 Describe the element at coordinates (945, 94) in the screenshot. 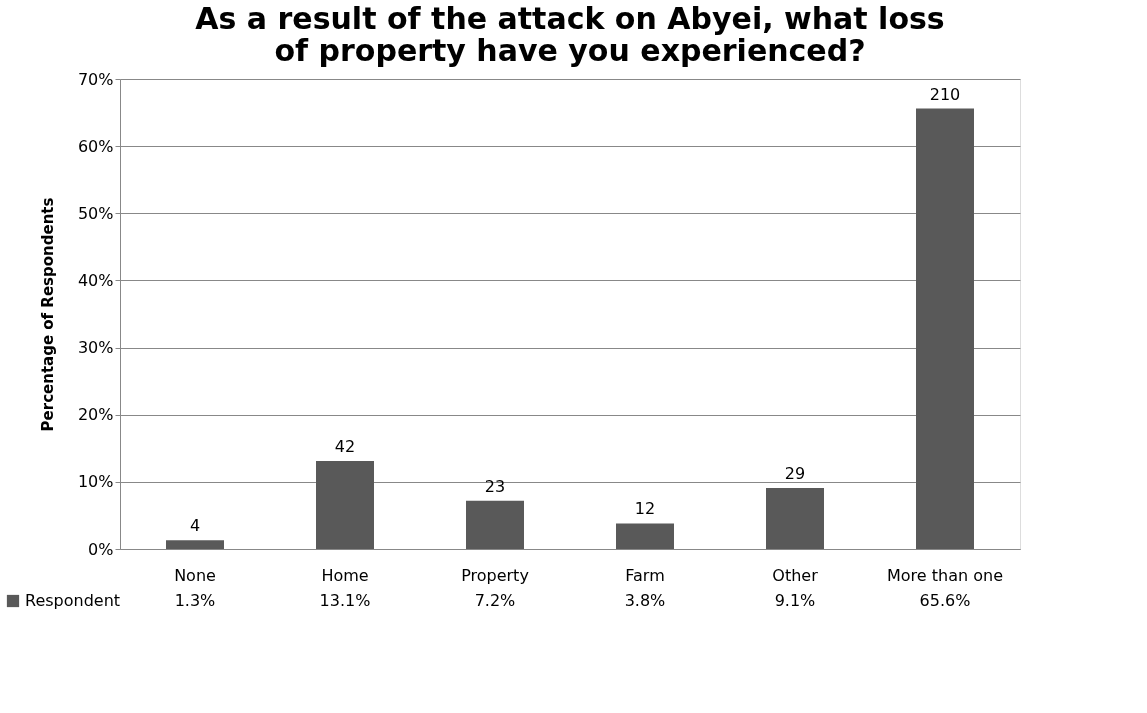

I see `annotation: 210` at that location.